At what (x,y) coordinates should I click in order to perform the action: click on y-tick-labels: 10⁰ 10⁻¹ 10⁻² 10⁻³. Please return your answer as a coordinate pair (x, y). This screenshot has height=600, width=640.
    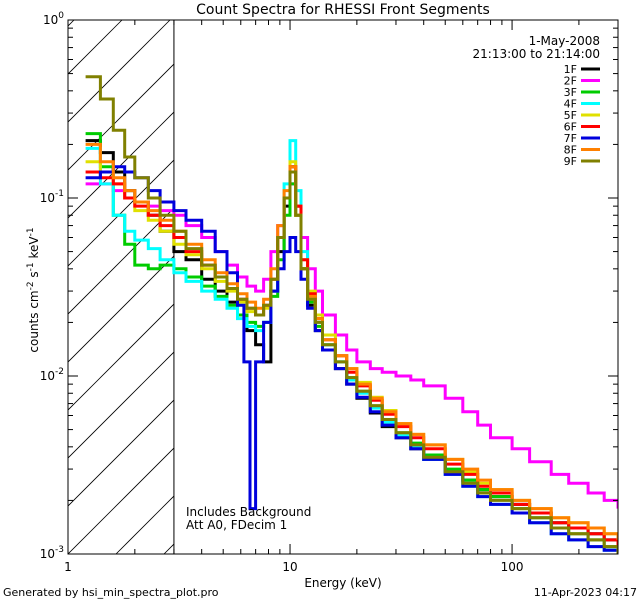
    Looking at the image, I should click on (52, 286).